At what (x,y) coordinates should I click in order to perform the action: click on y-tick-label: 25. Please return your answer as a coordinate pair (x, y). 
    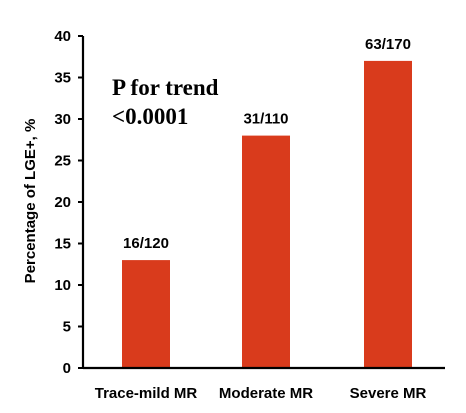
    Looking at the image, I should click on (62, 161).